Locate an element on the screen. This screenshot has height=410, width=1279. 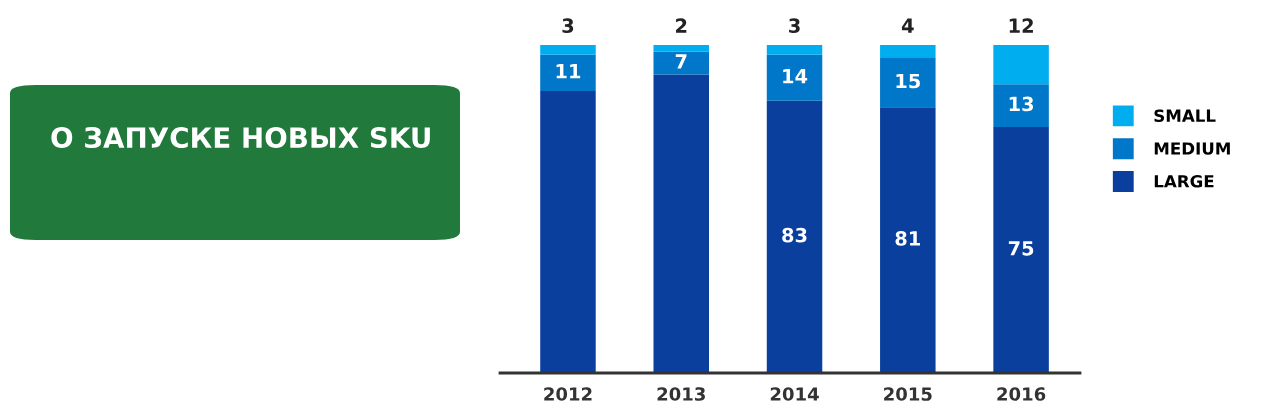
x-tick-label: 2012 is located at coordinates (568, 394).